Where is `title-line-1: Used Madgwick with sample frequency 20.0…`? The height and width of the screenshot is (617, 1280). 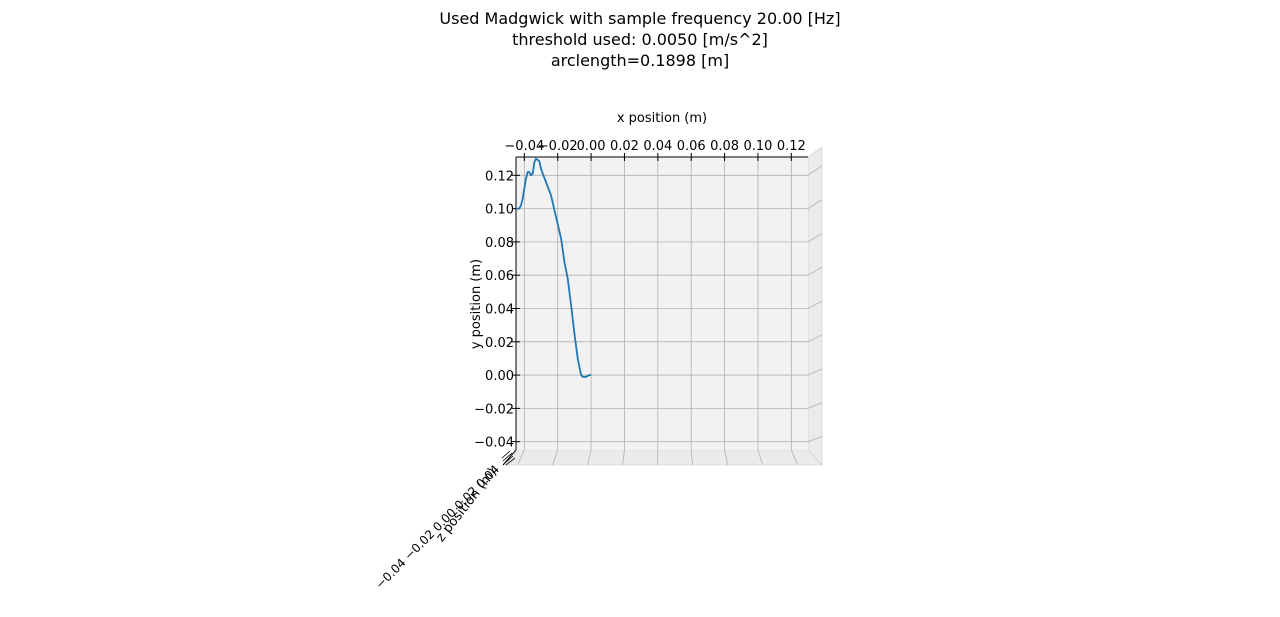
title-line-1: Used Madgwick with sample frequency 20.0… is located at coordinates (640, 18).